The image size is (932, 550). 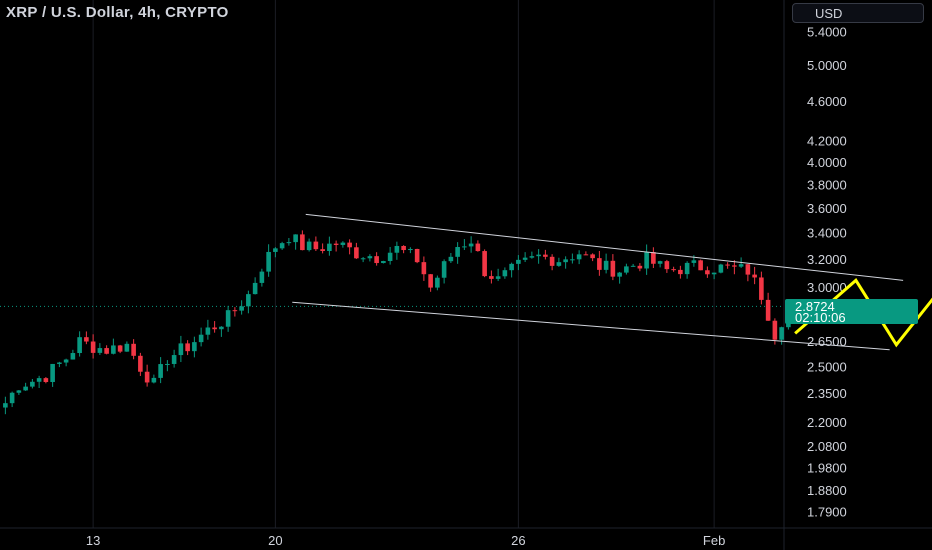 I want to click on last-price-value: 2.8724, so click(x=815, y=306).